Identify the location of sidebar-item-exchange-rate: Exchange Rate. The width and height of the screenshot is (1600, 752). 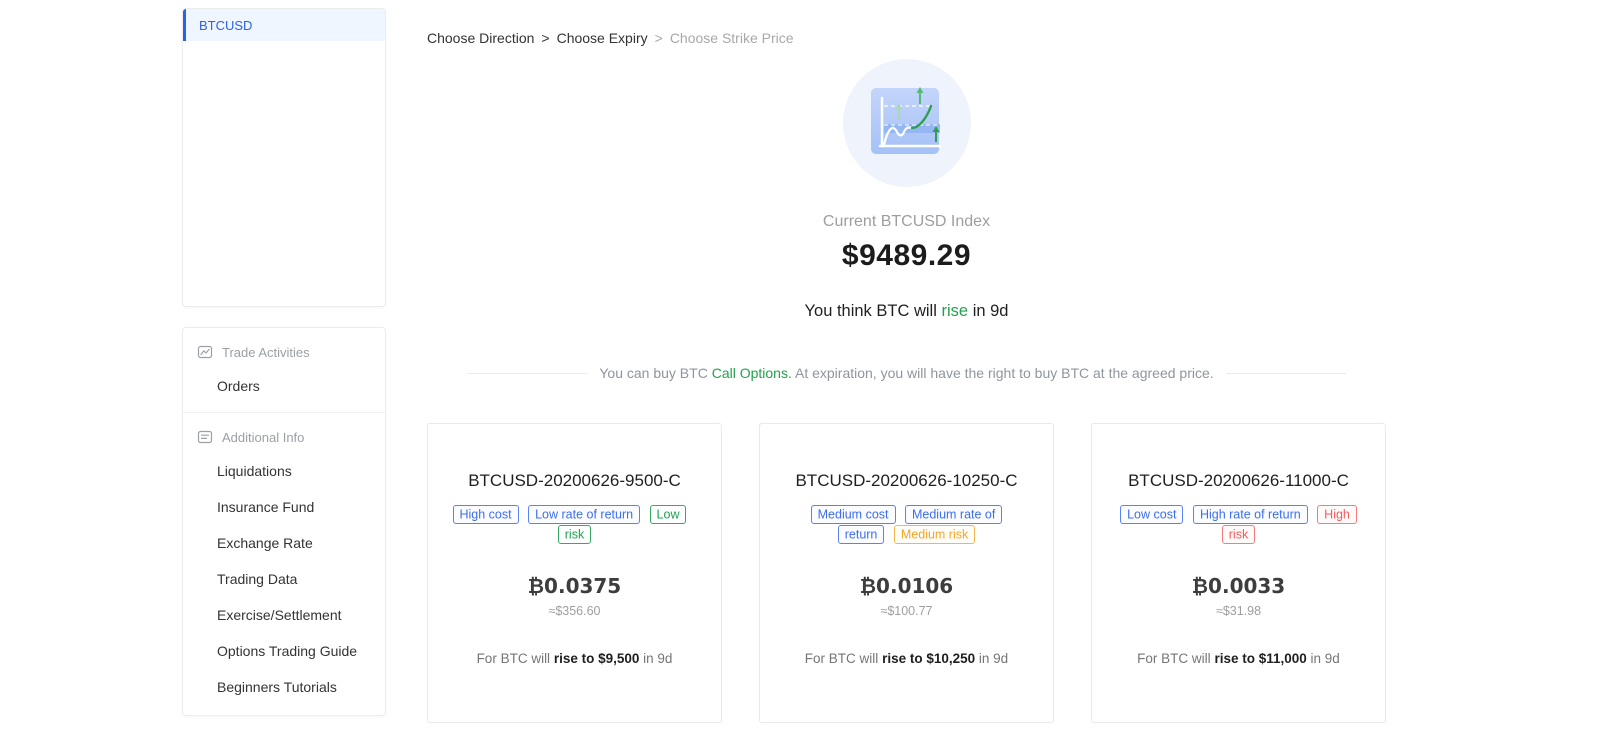
(265, 543).